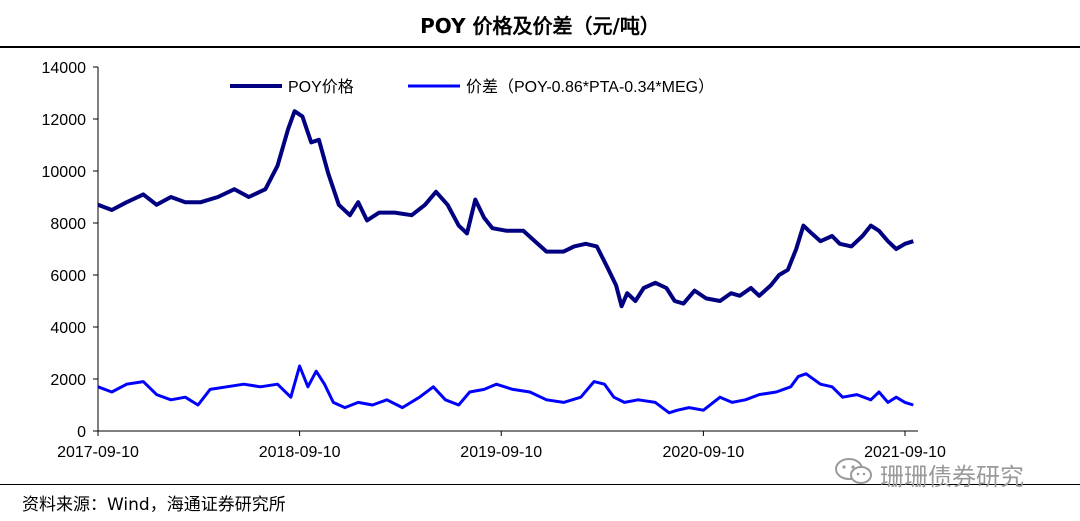 The width and height of the screenshot is (1080, 521). I want to click on watermark: 珊珊债券研究, so click(947, 473).